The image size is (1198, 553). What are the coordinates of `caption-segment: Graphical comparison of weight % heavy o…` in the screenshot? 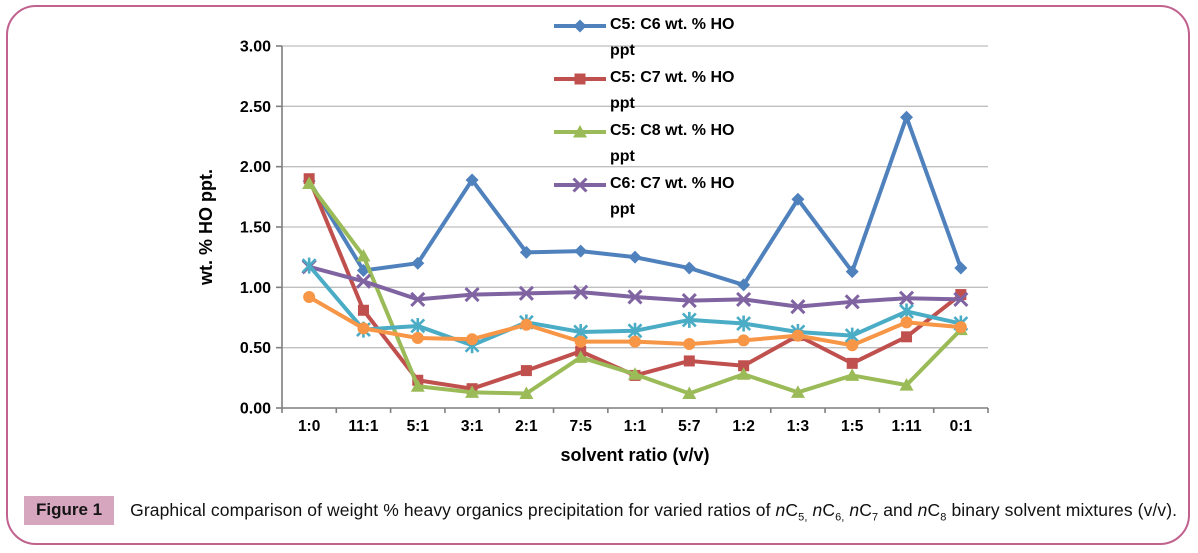 It's located at (453, 510).